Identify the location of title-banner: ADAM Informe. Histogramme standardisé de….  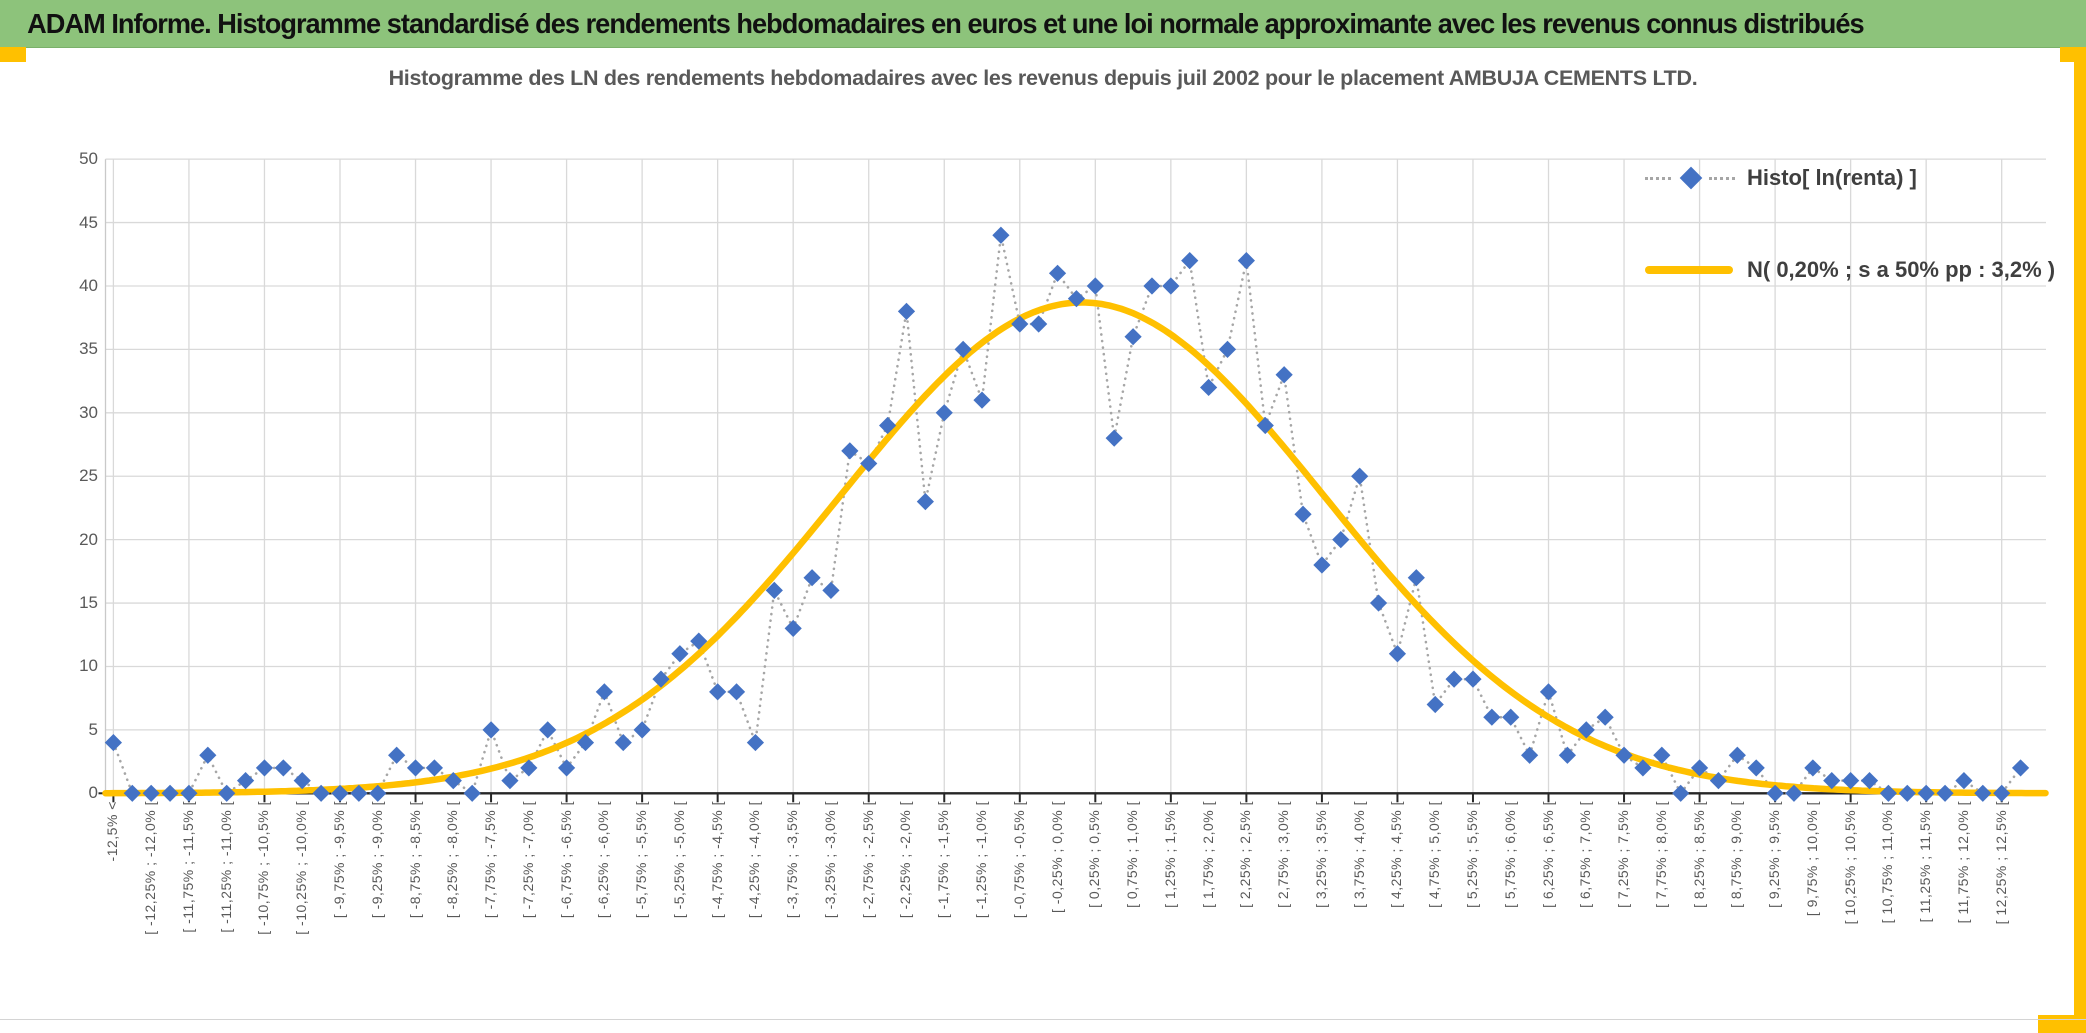
(1043, 24).